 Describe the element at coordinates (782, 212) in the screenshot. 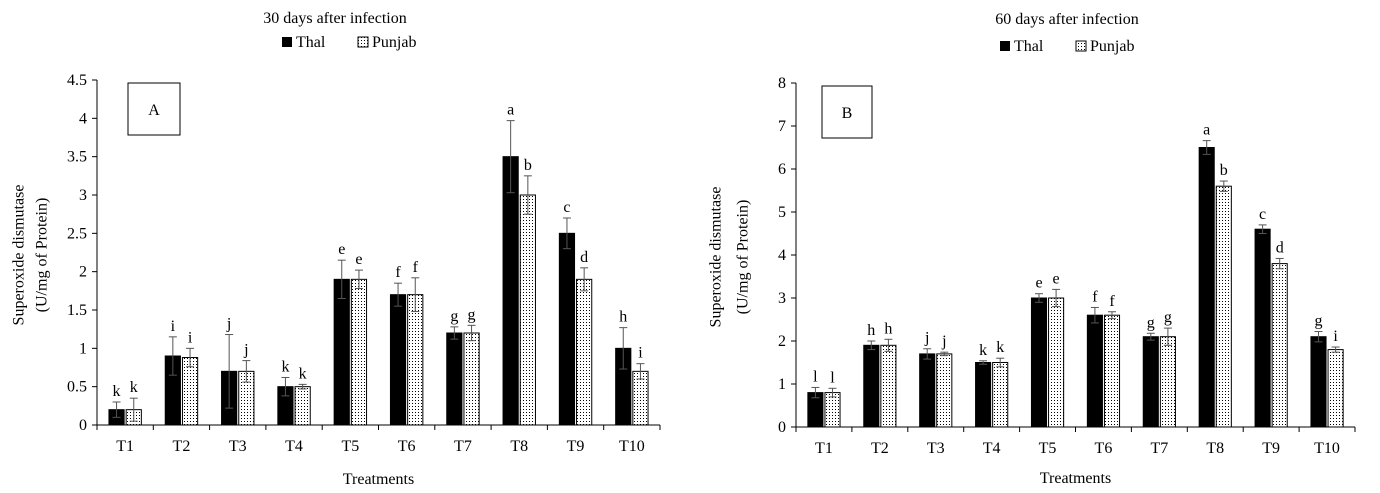

I see `y-tick-label: 5` at that location.